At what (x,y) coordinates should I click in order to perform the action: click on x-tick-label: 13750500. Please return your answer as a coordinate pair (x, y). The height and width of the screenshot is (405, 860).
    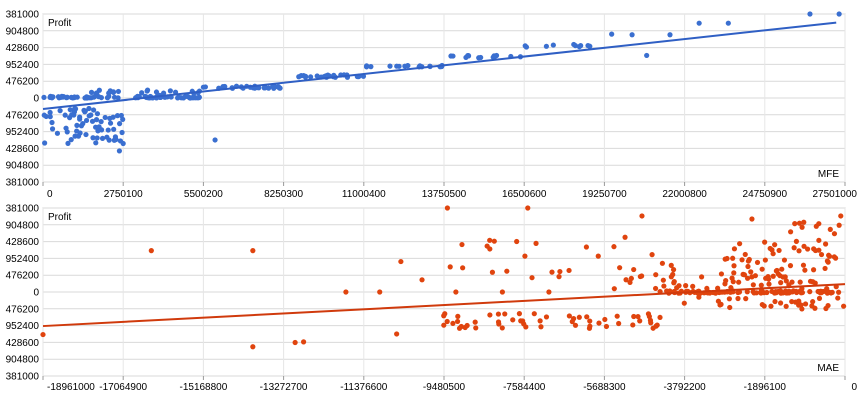
    Looking at the image, I should click on (444, 194).